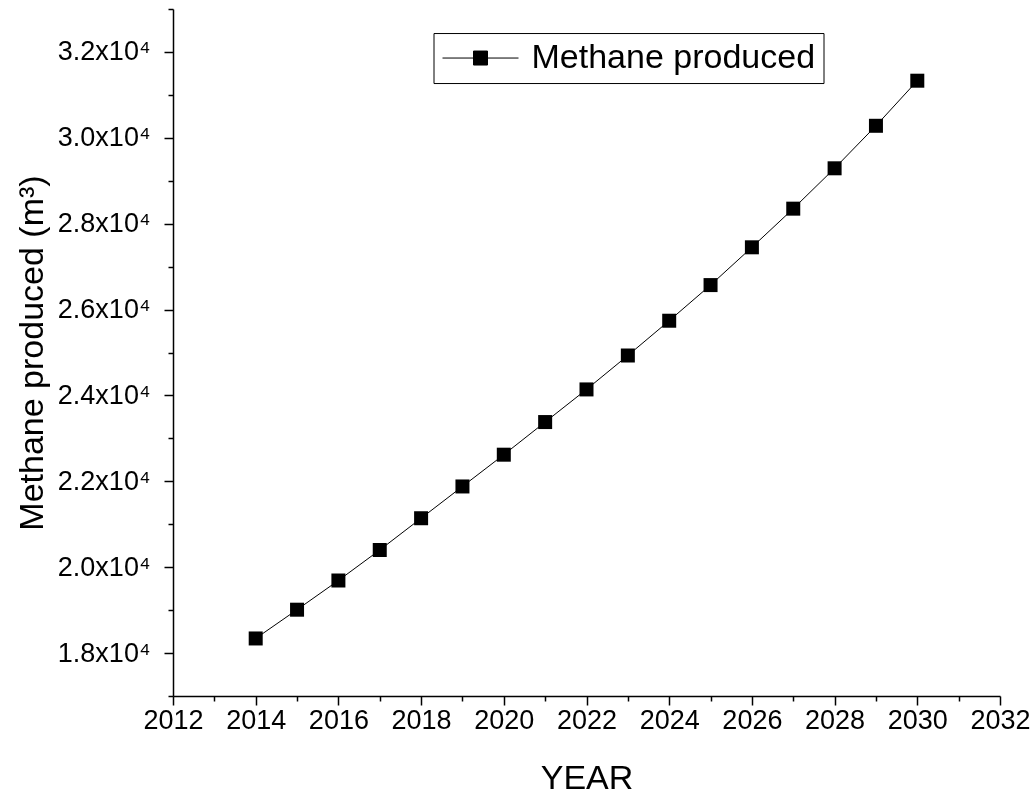 The height and width of the screenshot is (804, 1032). Describe the element at coordinates (104, 566) in the screenshot. I see `y-tick-label: 2.0x10⁴` at that location.